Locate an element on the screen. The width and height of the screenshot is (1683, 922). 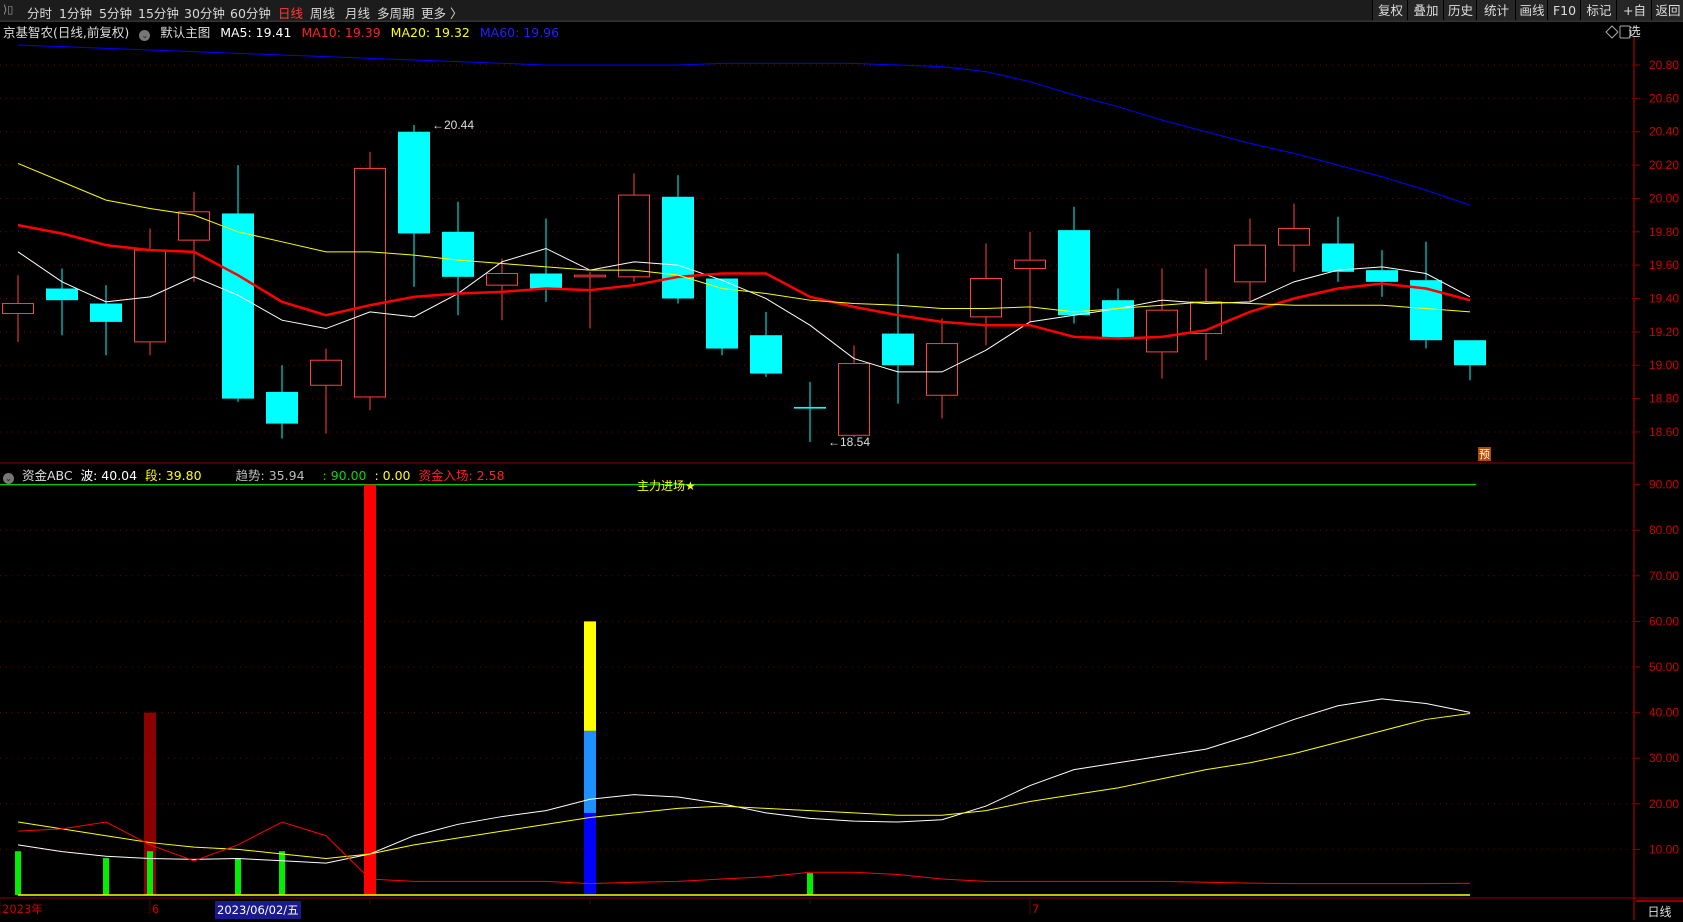
tab-period-3: 15分钟 is located at coordinates (158, 13).